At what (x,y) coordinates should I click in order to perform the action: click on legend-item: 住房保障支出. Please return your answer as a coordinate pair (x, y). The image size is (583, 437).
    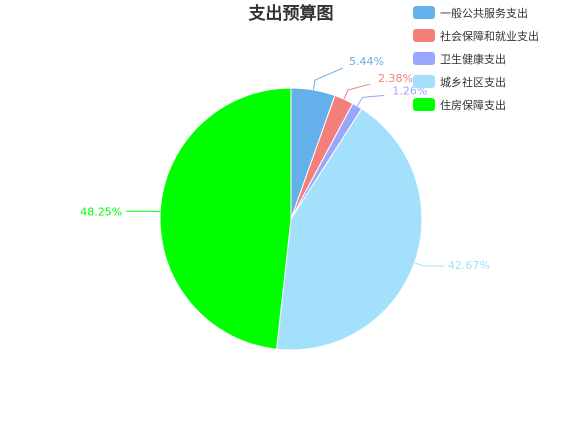
    Looking at the image, I should click on (459, 105).